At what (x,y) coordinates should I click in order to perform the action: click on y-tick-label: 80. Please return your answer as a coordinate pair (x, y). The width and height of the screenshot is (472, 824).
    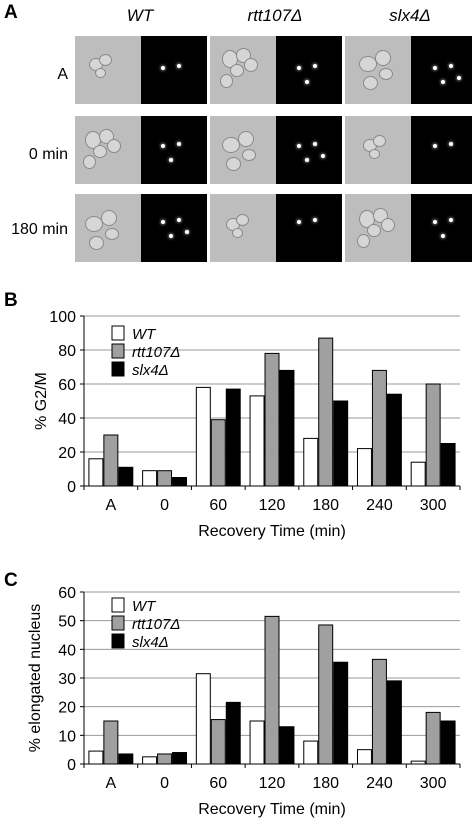
    Looking at the image, I should click on (67, 351).